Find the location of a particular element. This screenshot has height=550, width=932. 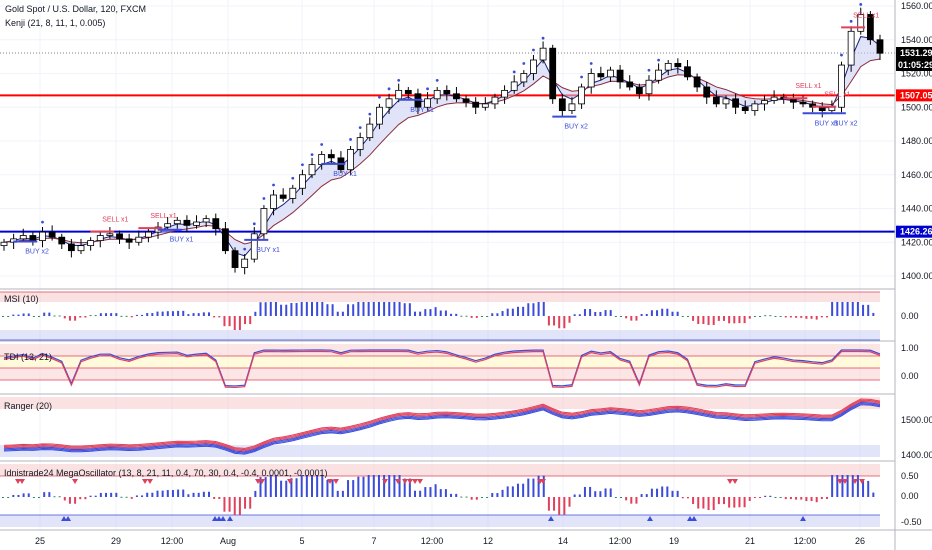

msi-pane: MSI (10) 0.00 is located at coordinates (459, 316).